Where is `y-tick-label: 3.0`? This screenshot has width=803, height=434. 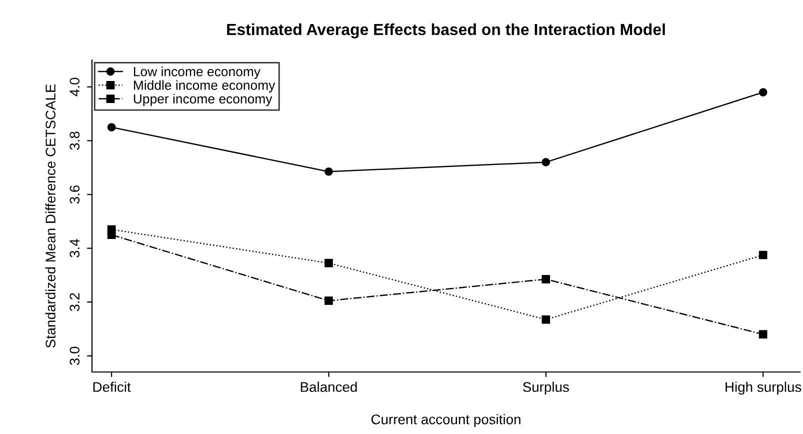
y-tick-label: 3.0 is located at coordinates (75, 355).